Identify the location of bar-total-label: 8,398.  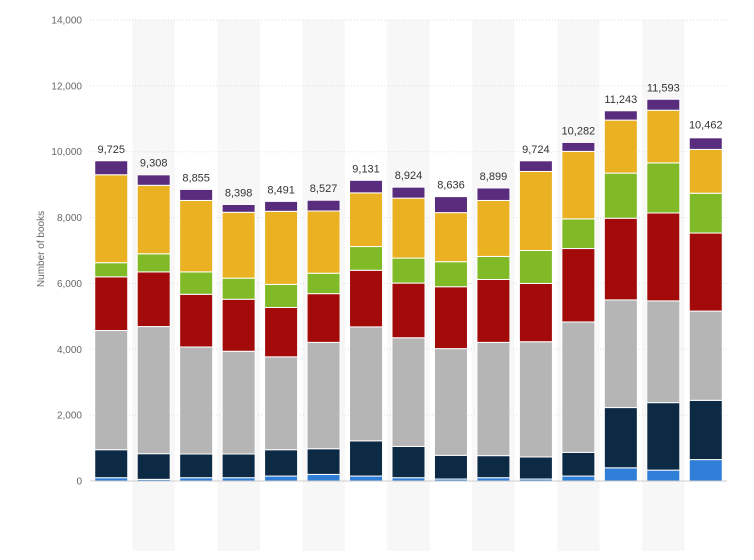
(239, 193).